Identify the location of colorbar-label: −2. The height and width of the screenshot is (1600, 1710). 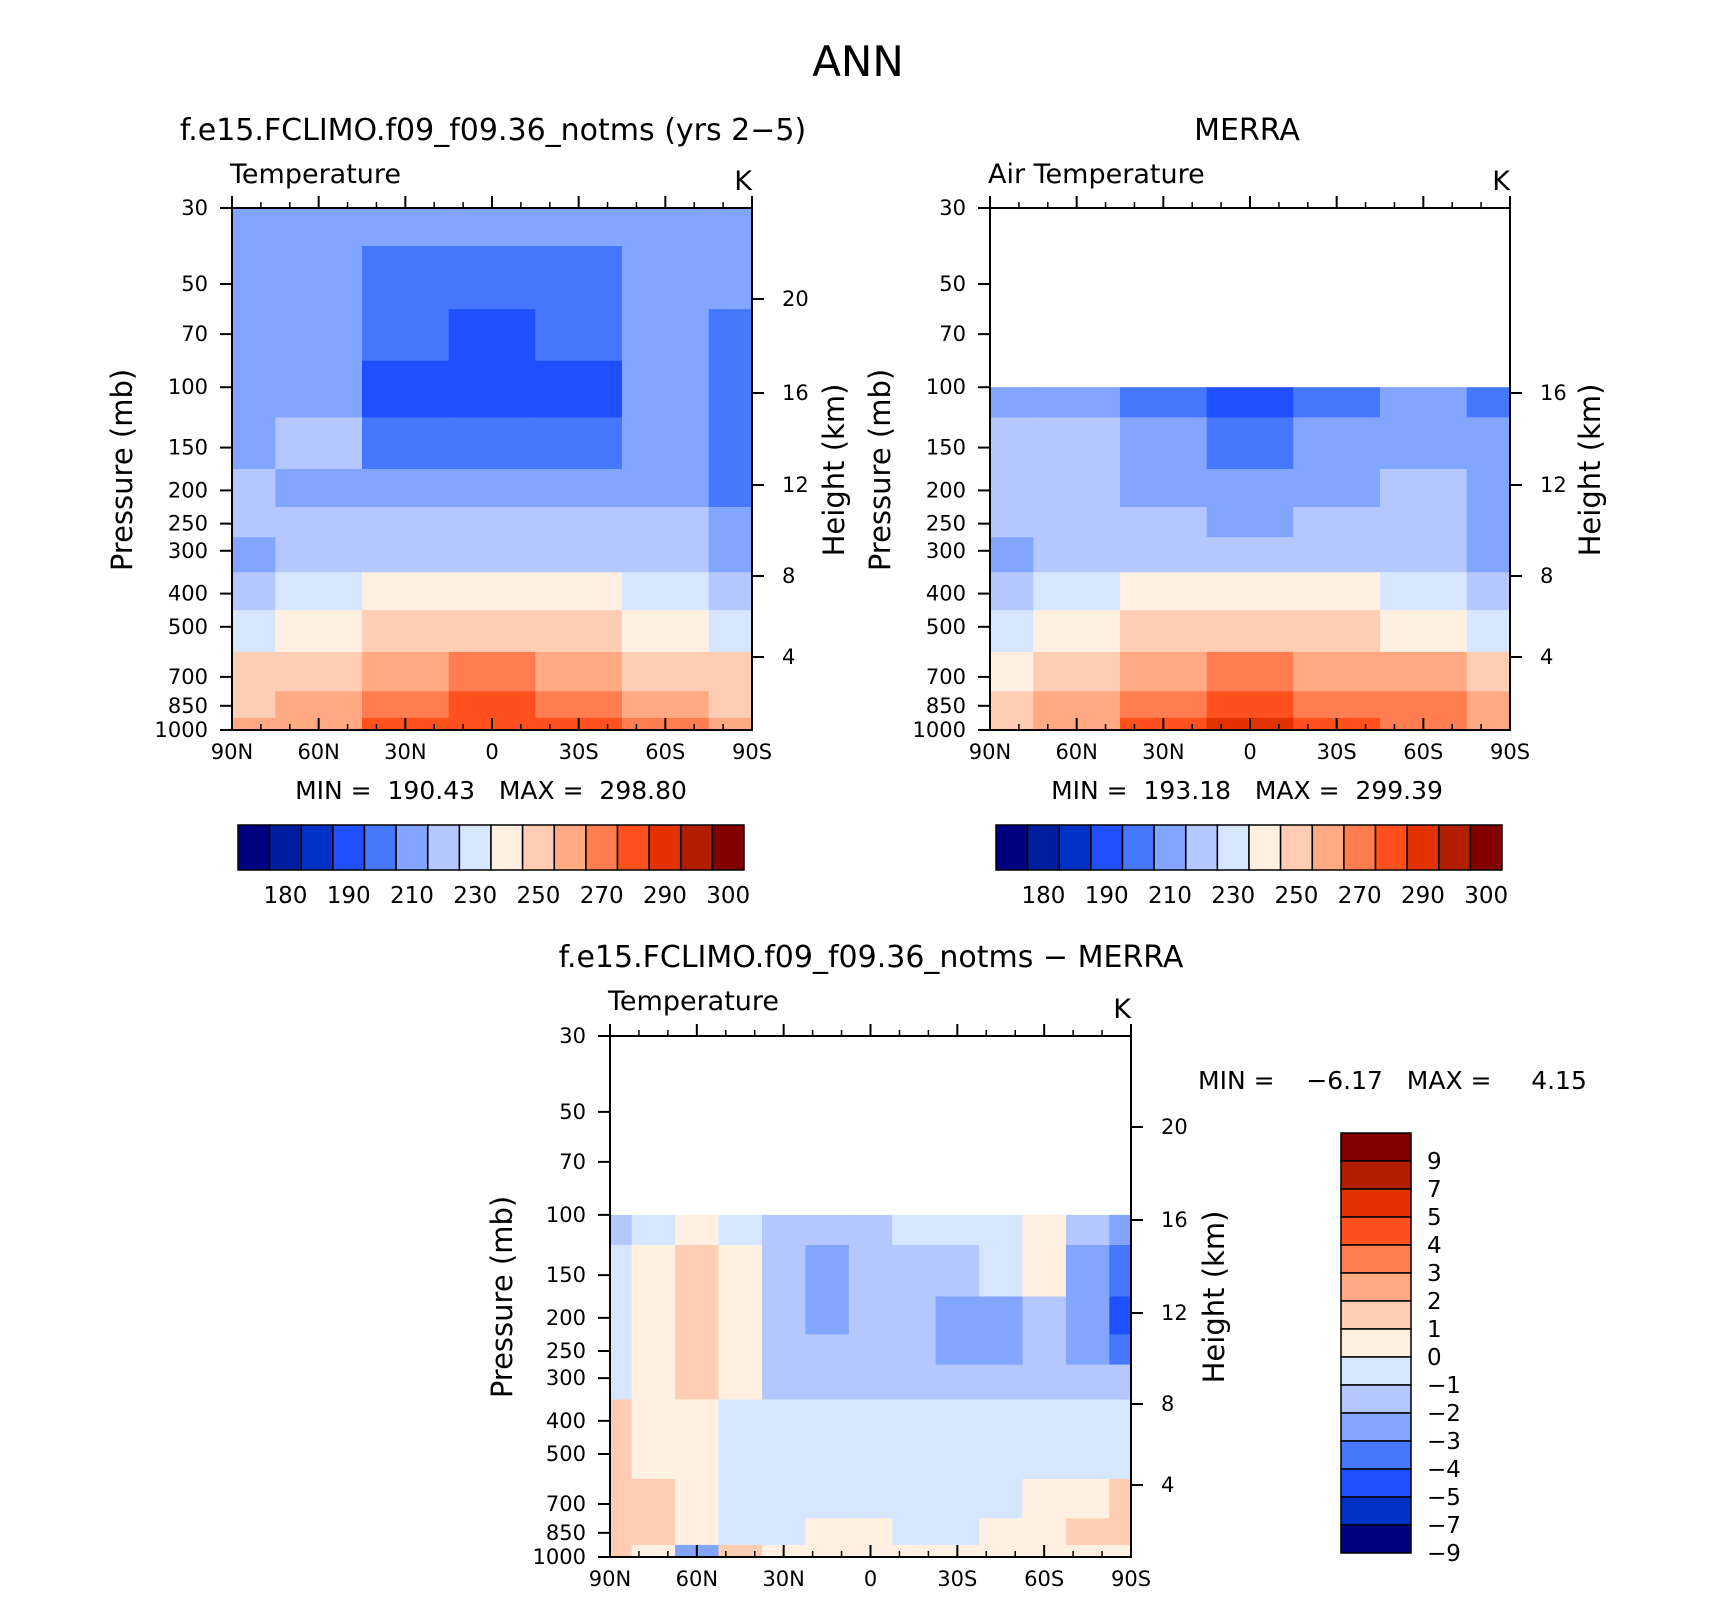
(1444, 1414).